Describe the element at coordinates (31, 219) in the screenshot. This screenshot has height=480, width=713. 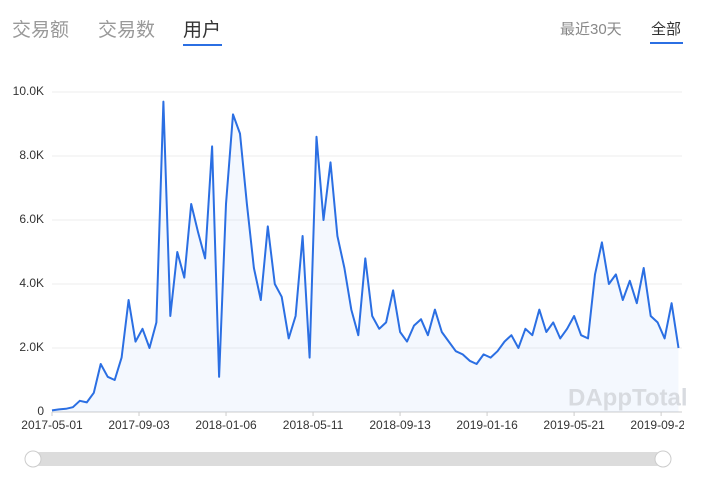
I see `y-tick-label: 6.0K` at that location.